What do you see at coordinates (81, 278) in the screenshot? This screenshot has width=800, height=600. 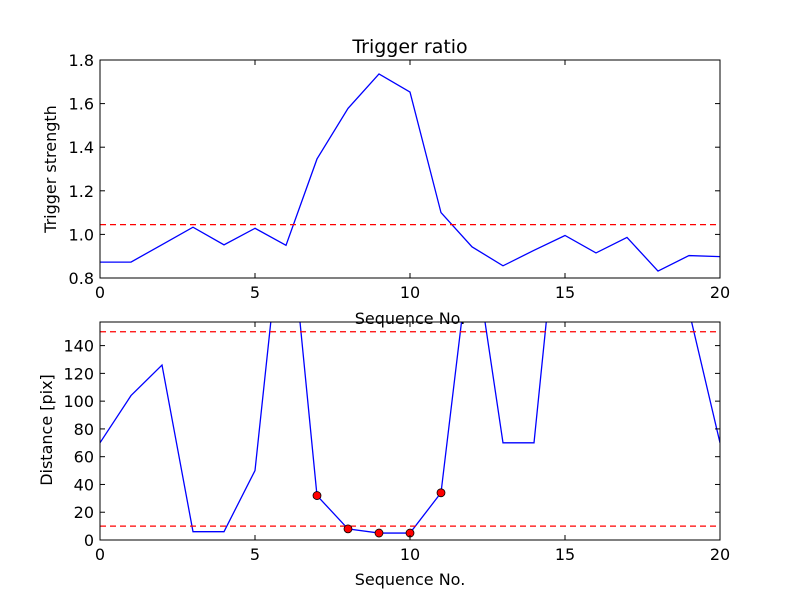 I see `y-tick-label: 0.8` at bounding box center [81, 278].